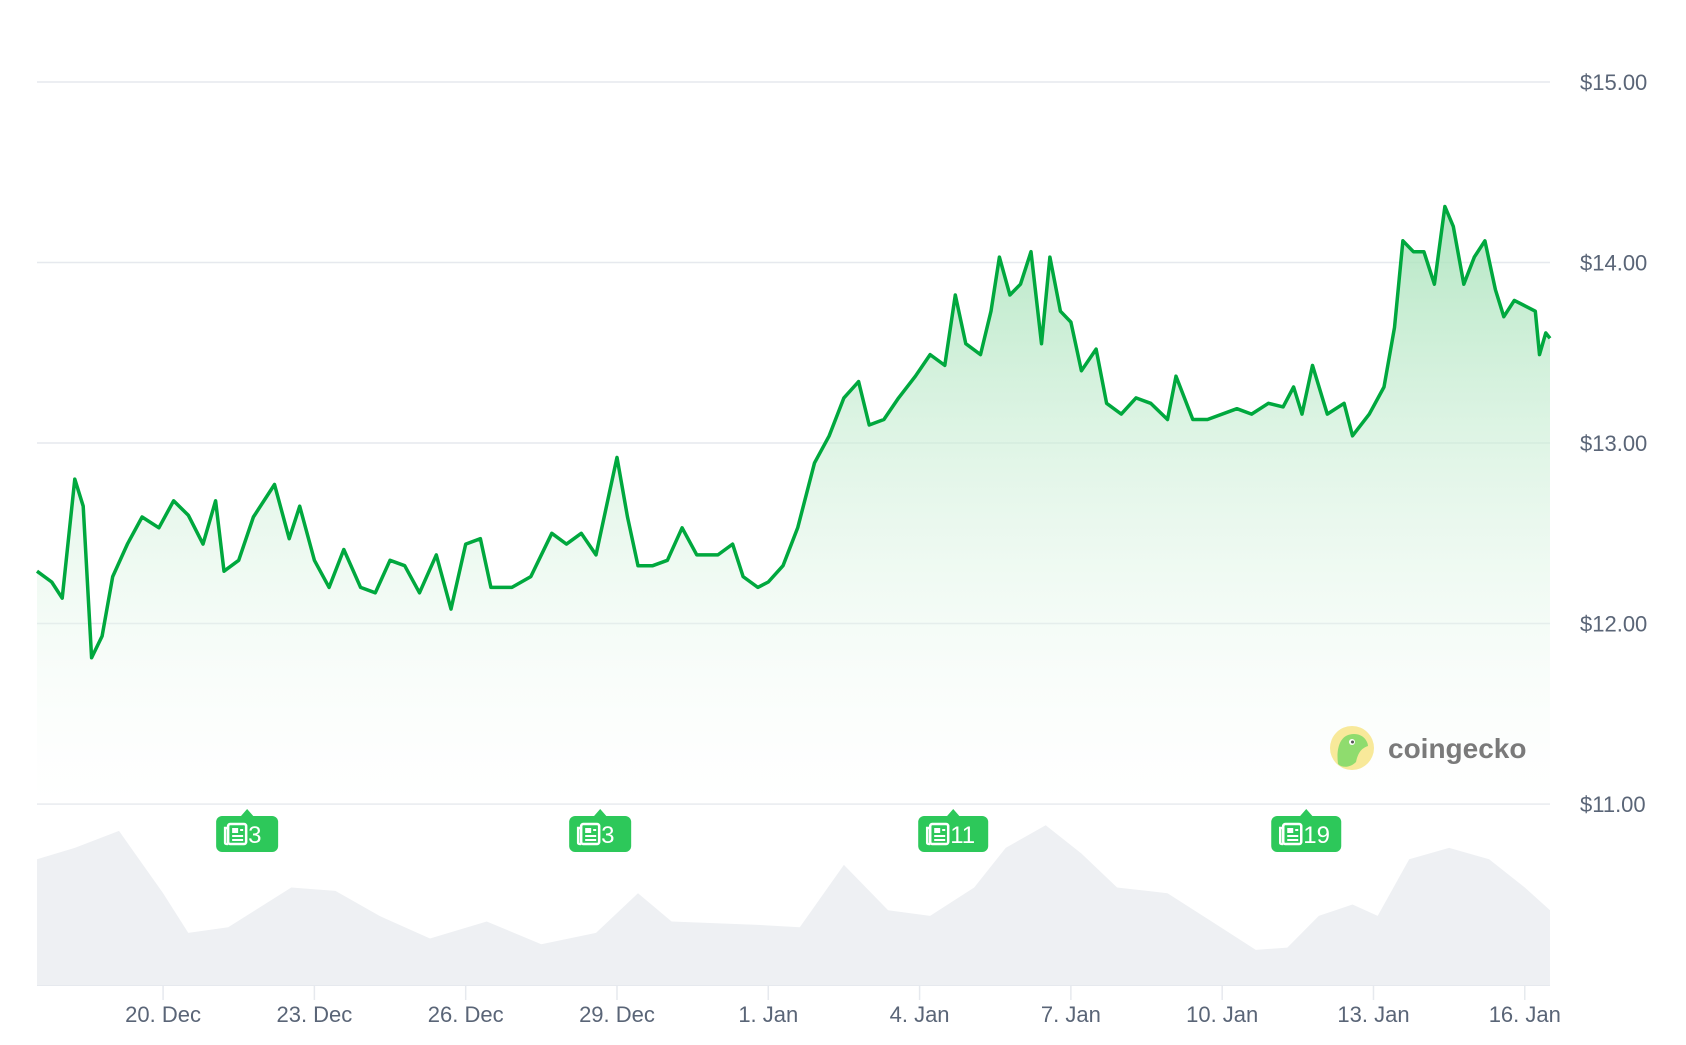 The image size is (1686, 1045). I want to click on x-tick-label: 10. Jan, so click(1222, 1014).